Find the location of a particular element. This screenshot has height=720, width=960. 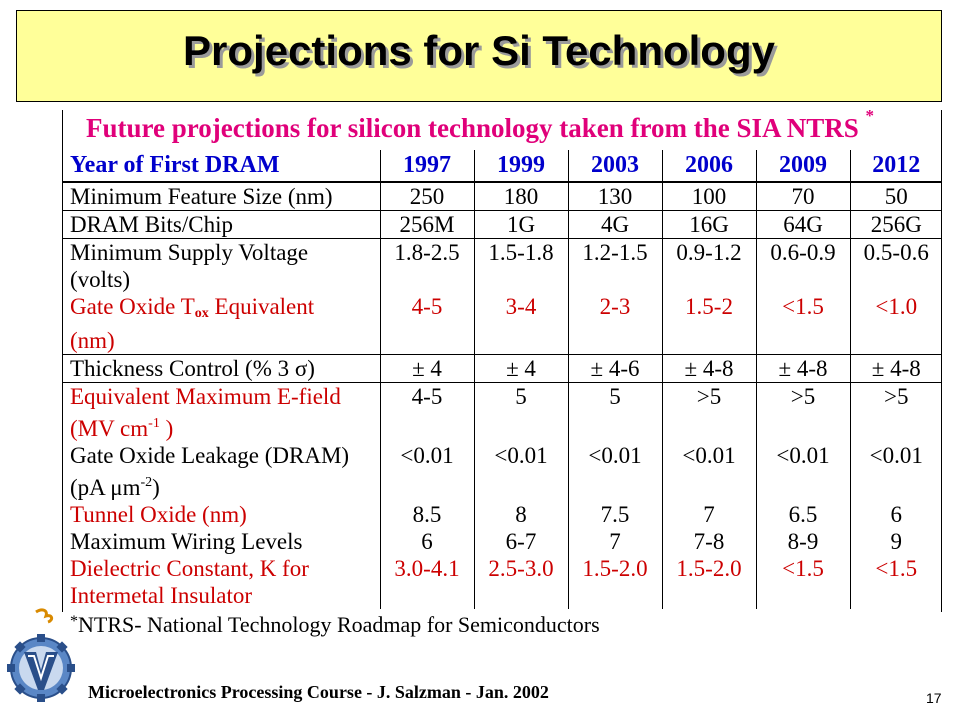

table-cell: 50 is located at coordinates (895, 196).